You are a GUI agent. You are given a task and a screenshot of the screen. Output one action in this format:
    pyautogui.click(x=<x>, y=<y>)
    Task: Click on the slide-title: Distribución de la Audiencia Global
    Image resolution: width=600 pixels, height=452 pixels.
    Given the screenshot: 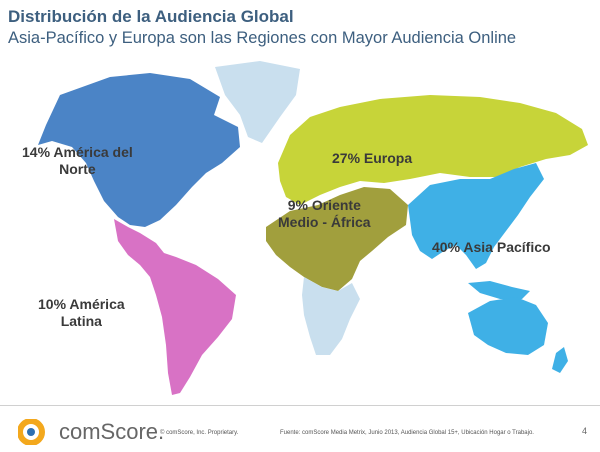 What is the action you would take?
    pyautogui.click(x=151, y=16)
    